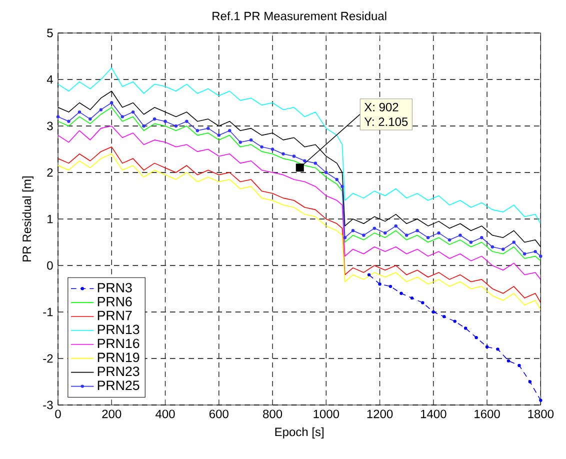  I want to click on x-tick-label: 600, so click(218, 414).